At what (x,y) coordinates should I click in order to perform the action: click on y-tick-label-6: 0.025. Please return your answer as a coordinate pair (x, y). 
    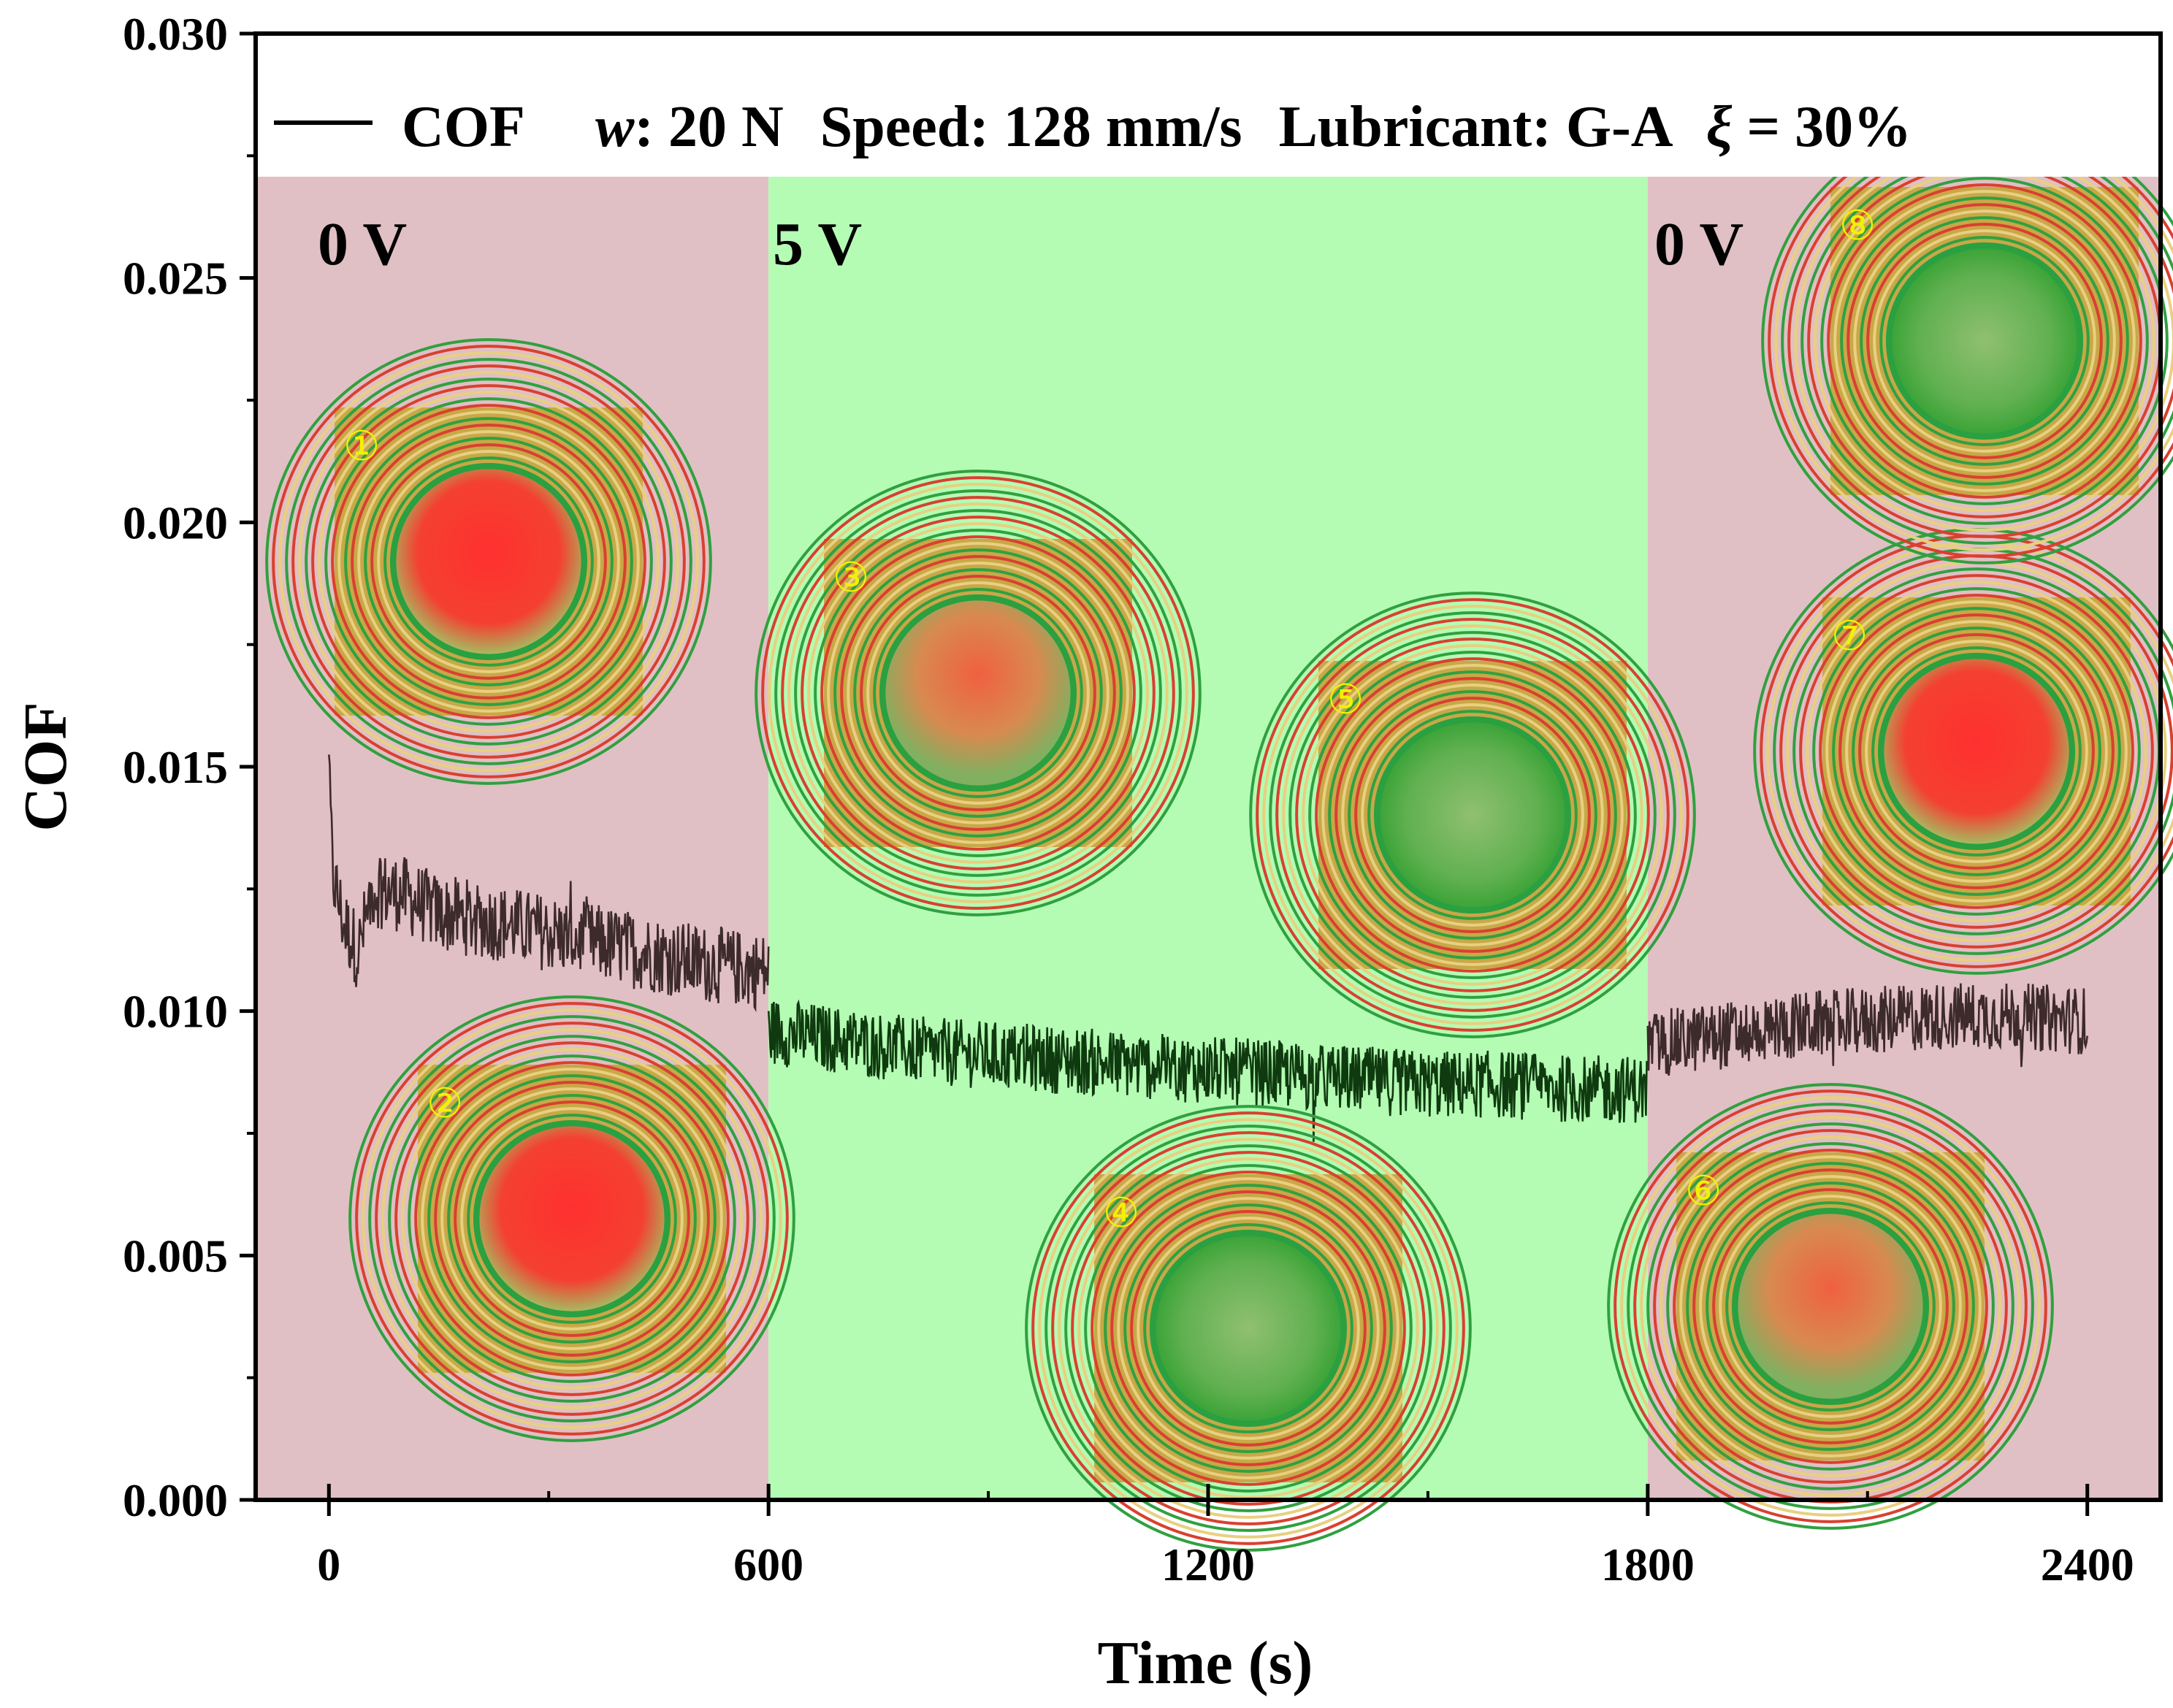
    Looking at the image, I should click on (175, 279).